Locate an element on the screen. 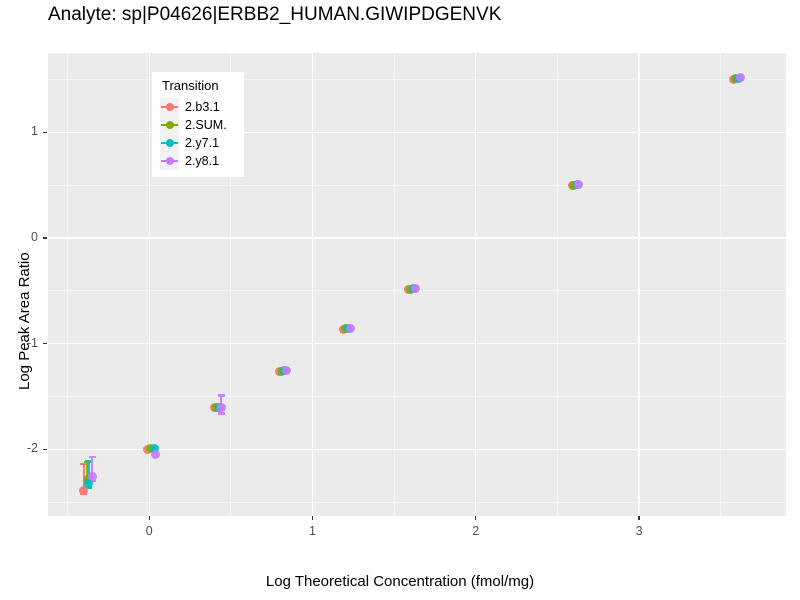 The height and width of the screenshot is (600, 800). legend-key-2.y8.1 is located at coordinates (169, 161).